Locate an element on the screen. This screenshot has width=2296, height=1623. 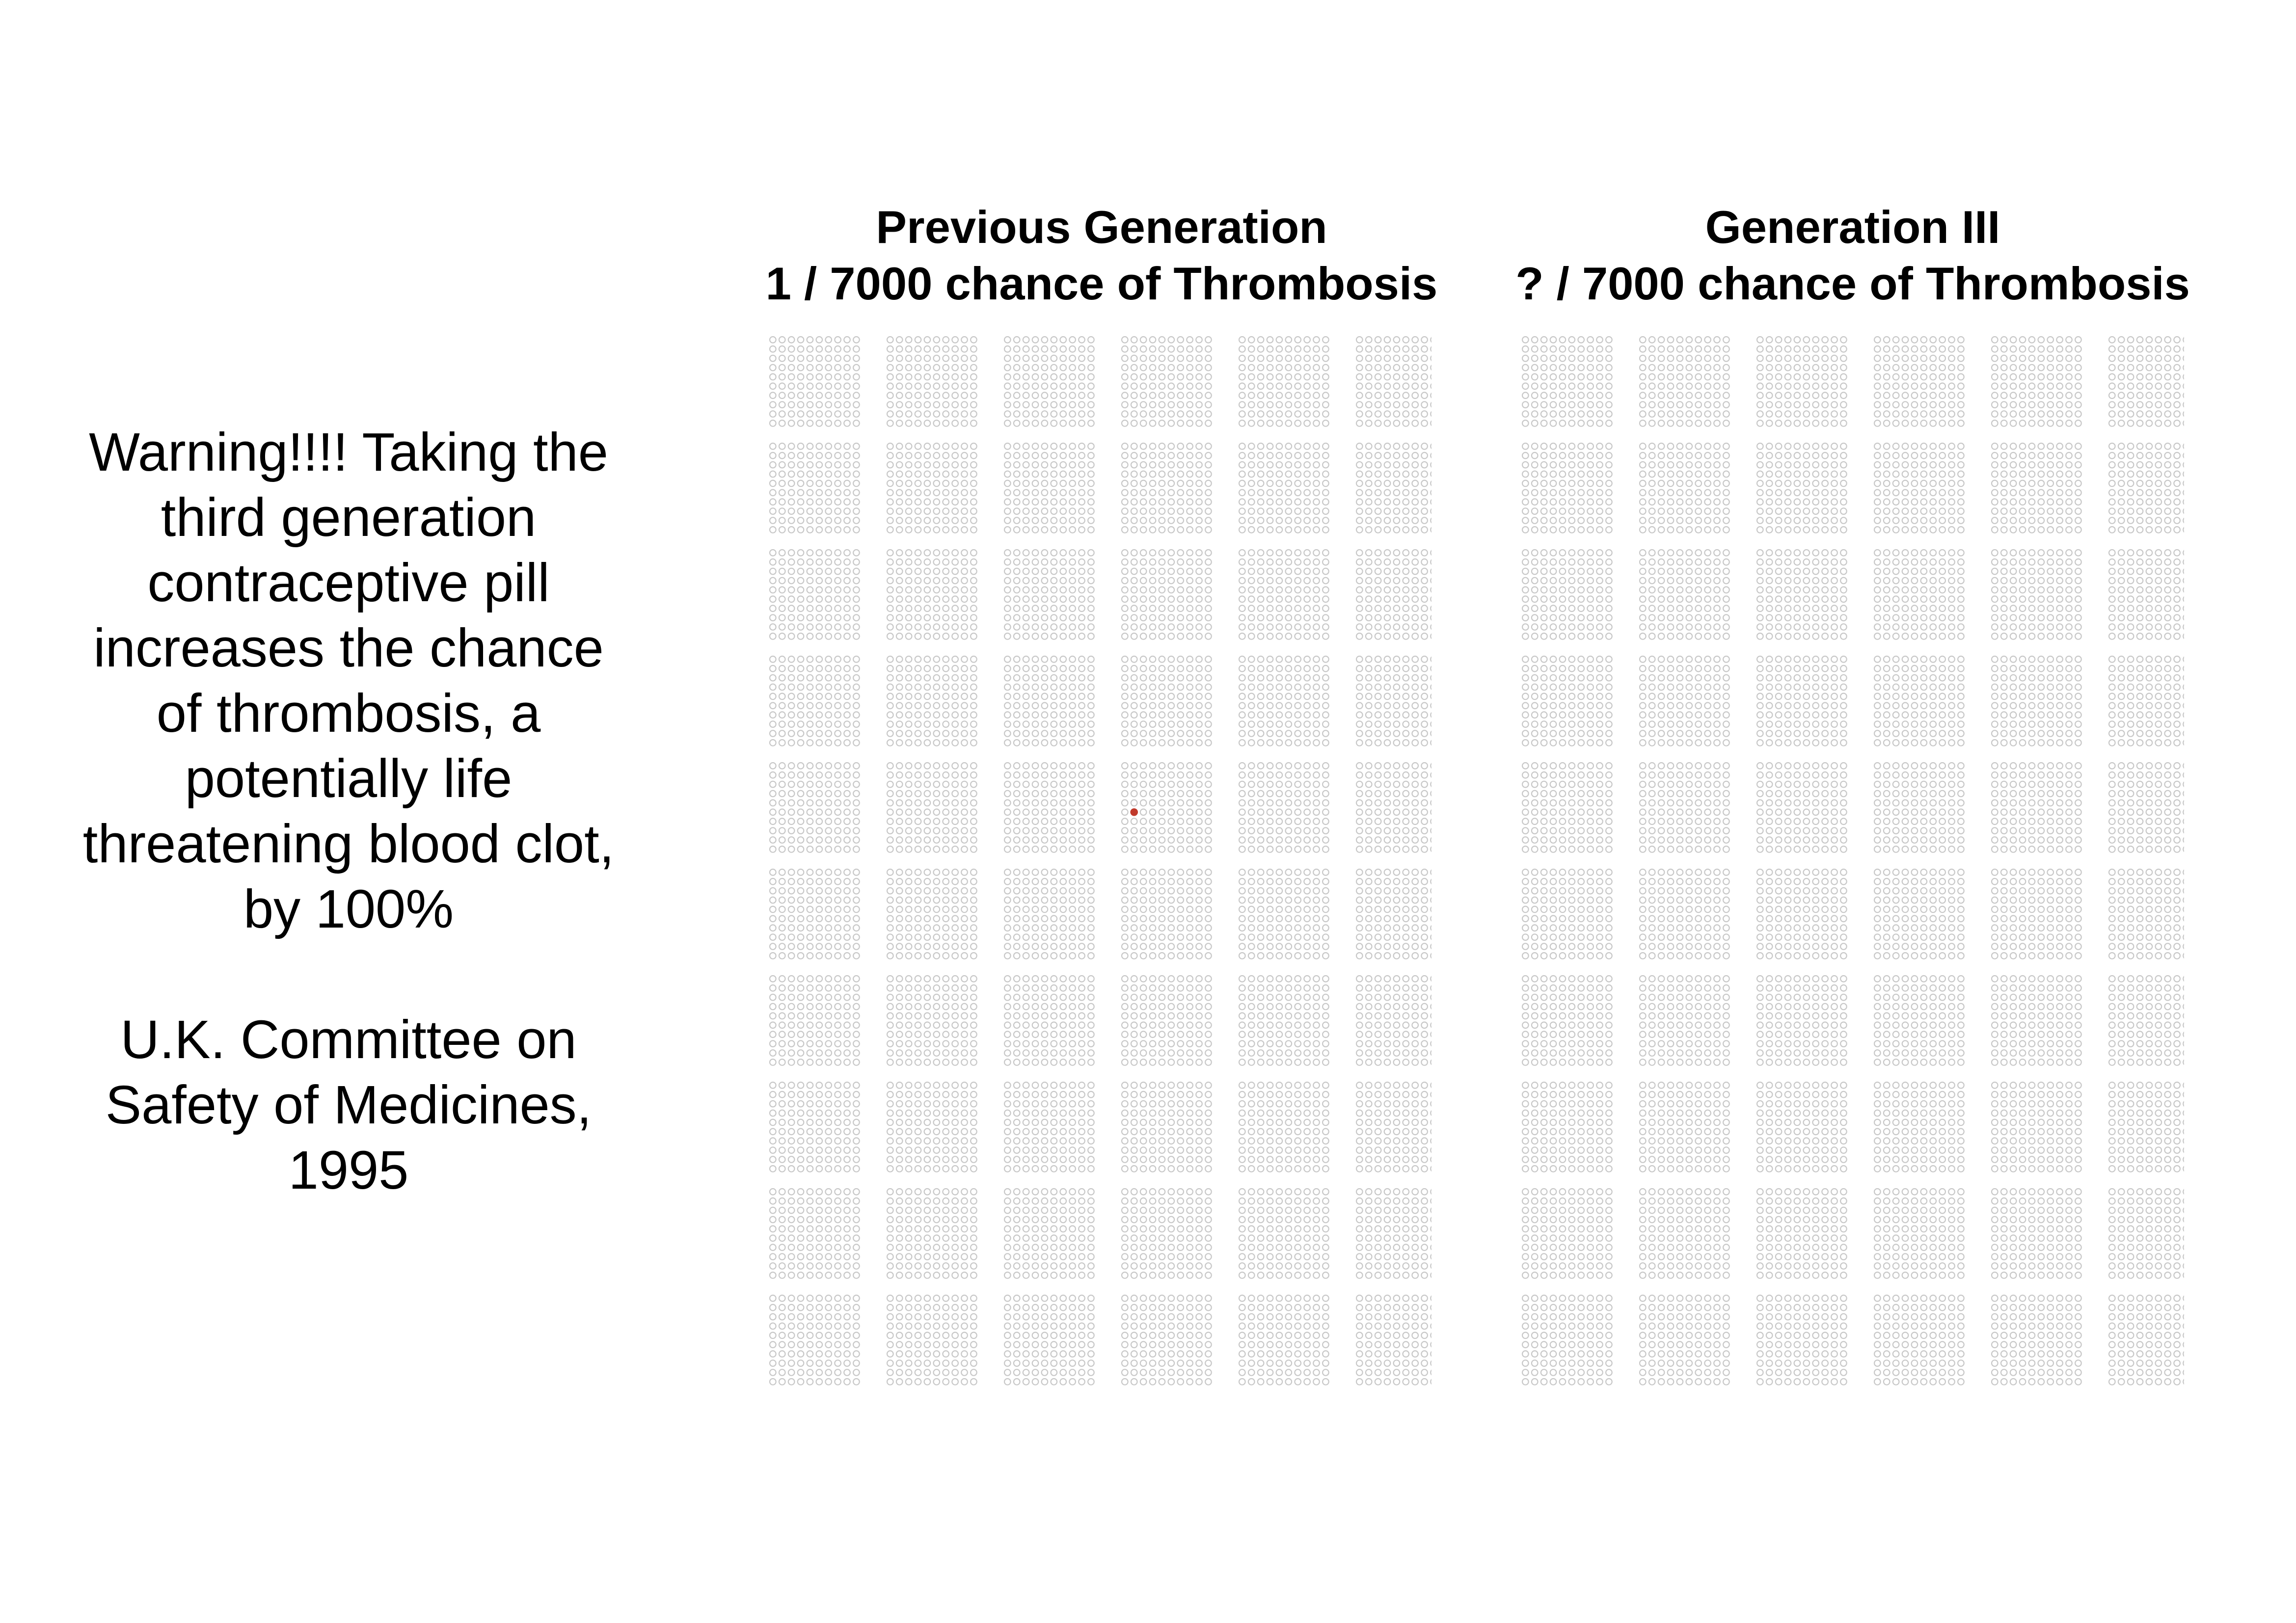
warning-line: contraceptive pill is located at coordinates (348, 583).